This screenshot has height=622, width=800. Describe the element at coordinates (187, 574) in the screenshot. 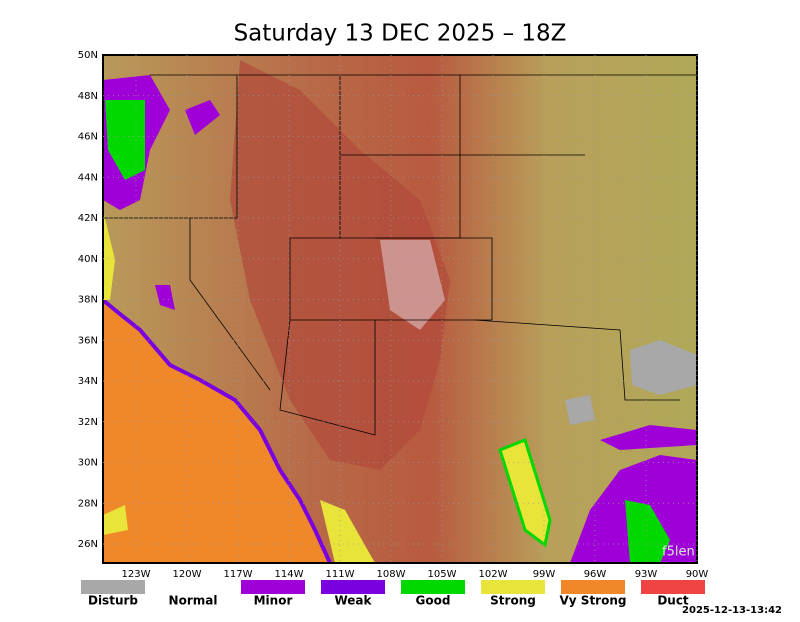

I see `lon-label: 120W` at that location.